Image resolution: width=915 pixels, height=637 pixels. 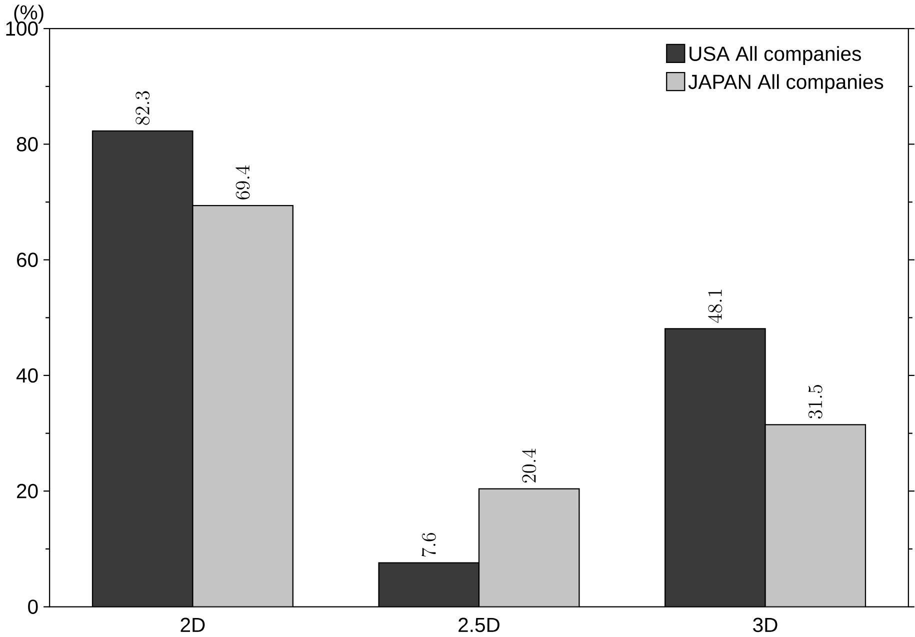 What do you see at coordinates (33, 607) in the screenshot?
I see `y-tick-label: 0` at bounding box center [33, 607].